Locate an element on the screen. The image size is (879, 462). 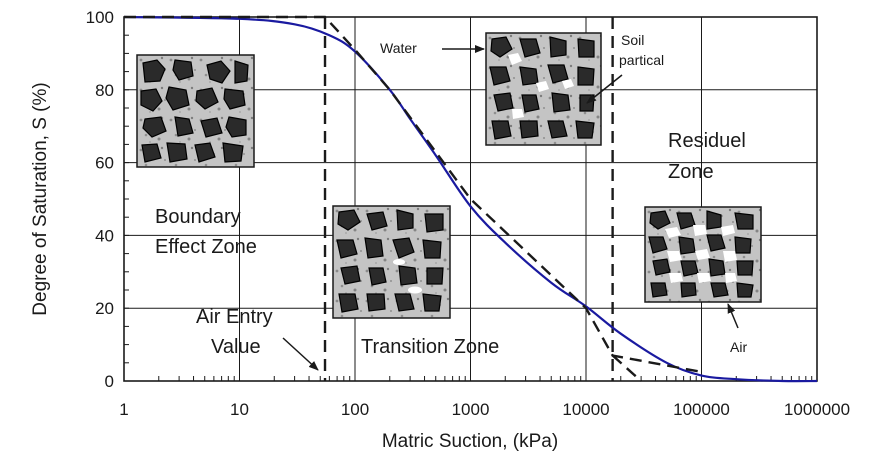
boundary-zone-label-2: Effect Zone is located at coordinates (206, 247).